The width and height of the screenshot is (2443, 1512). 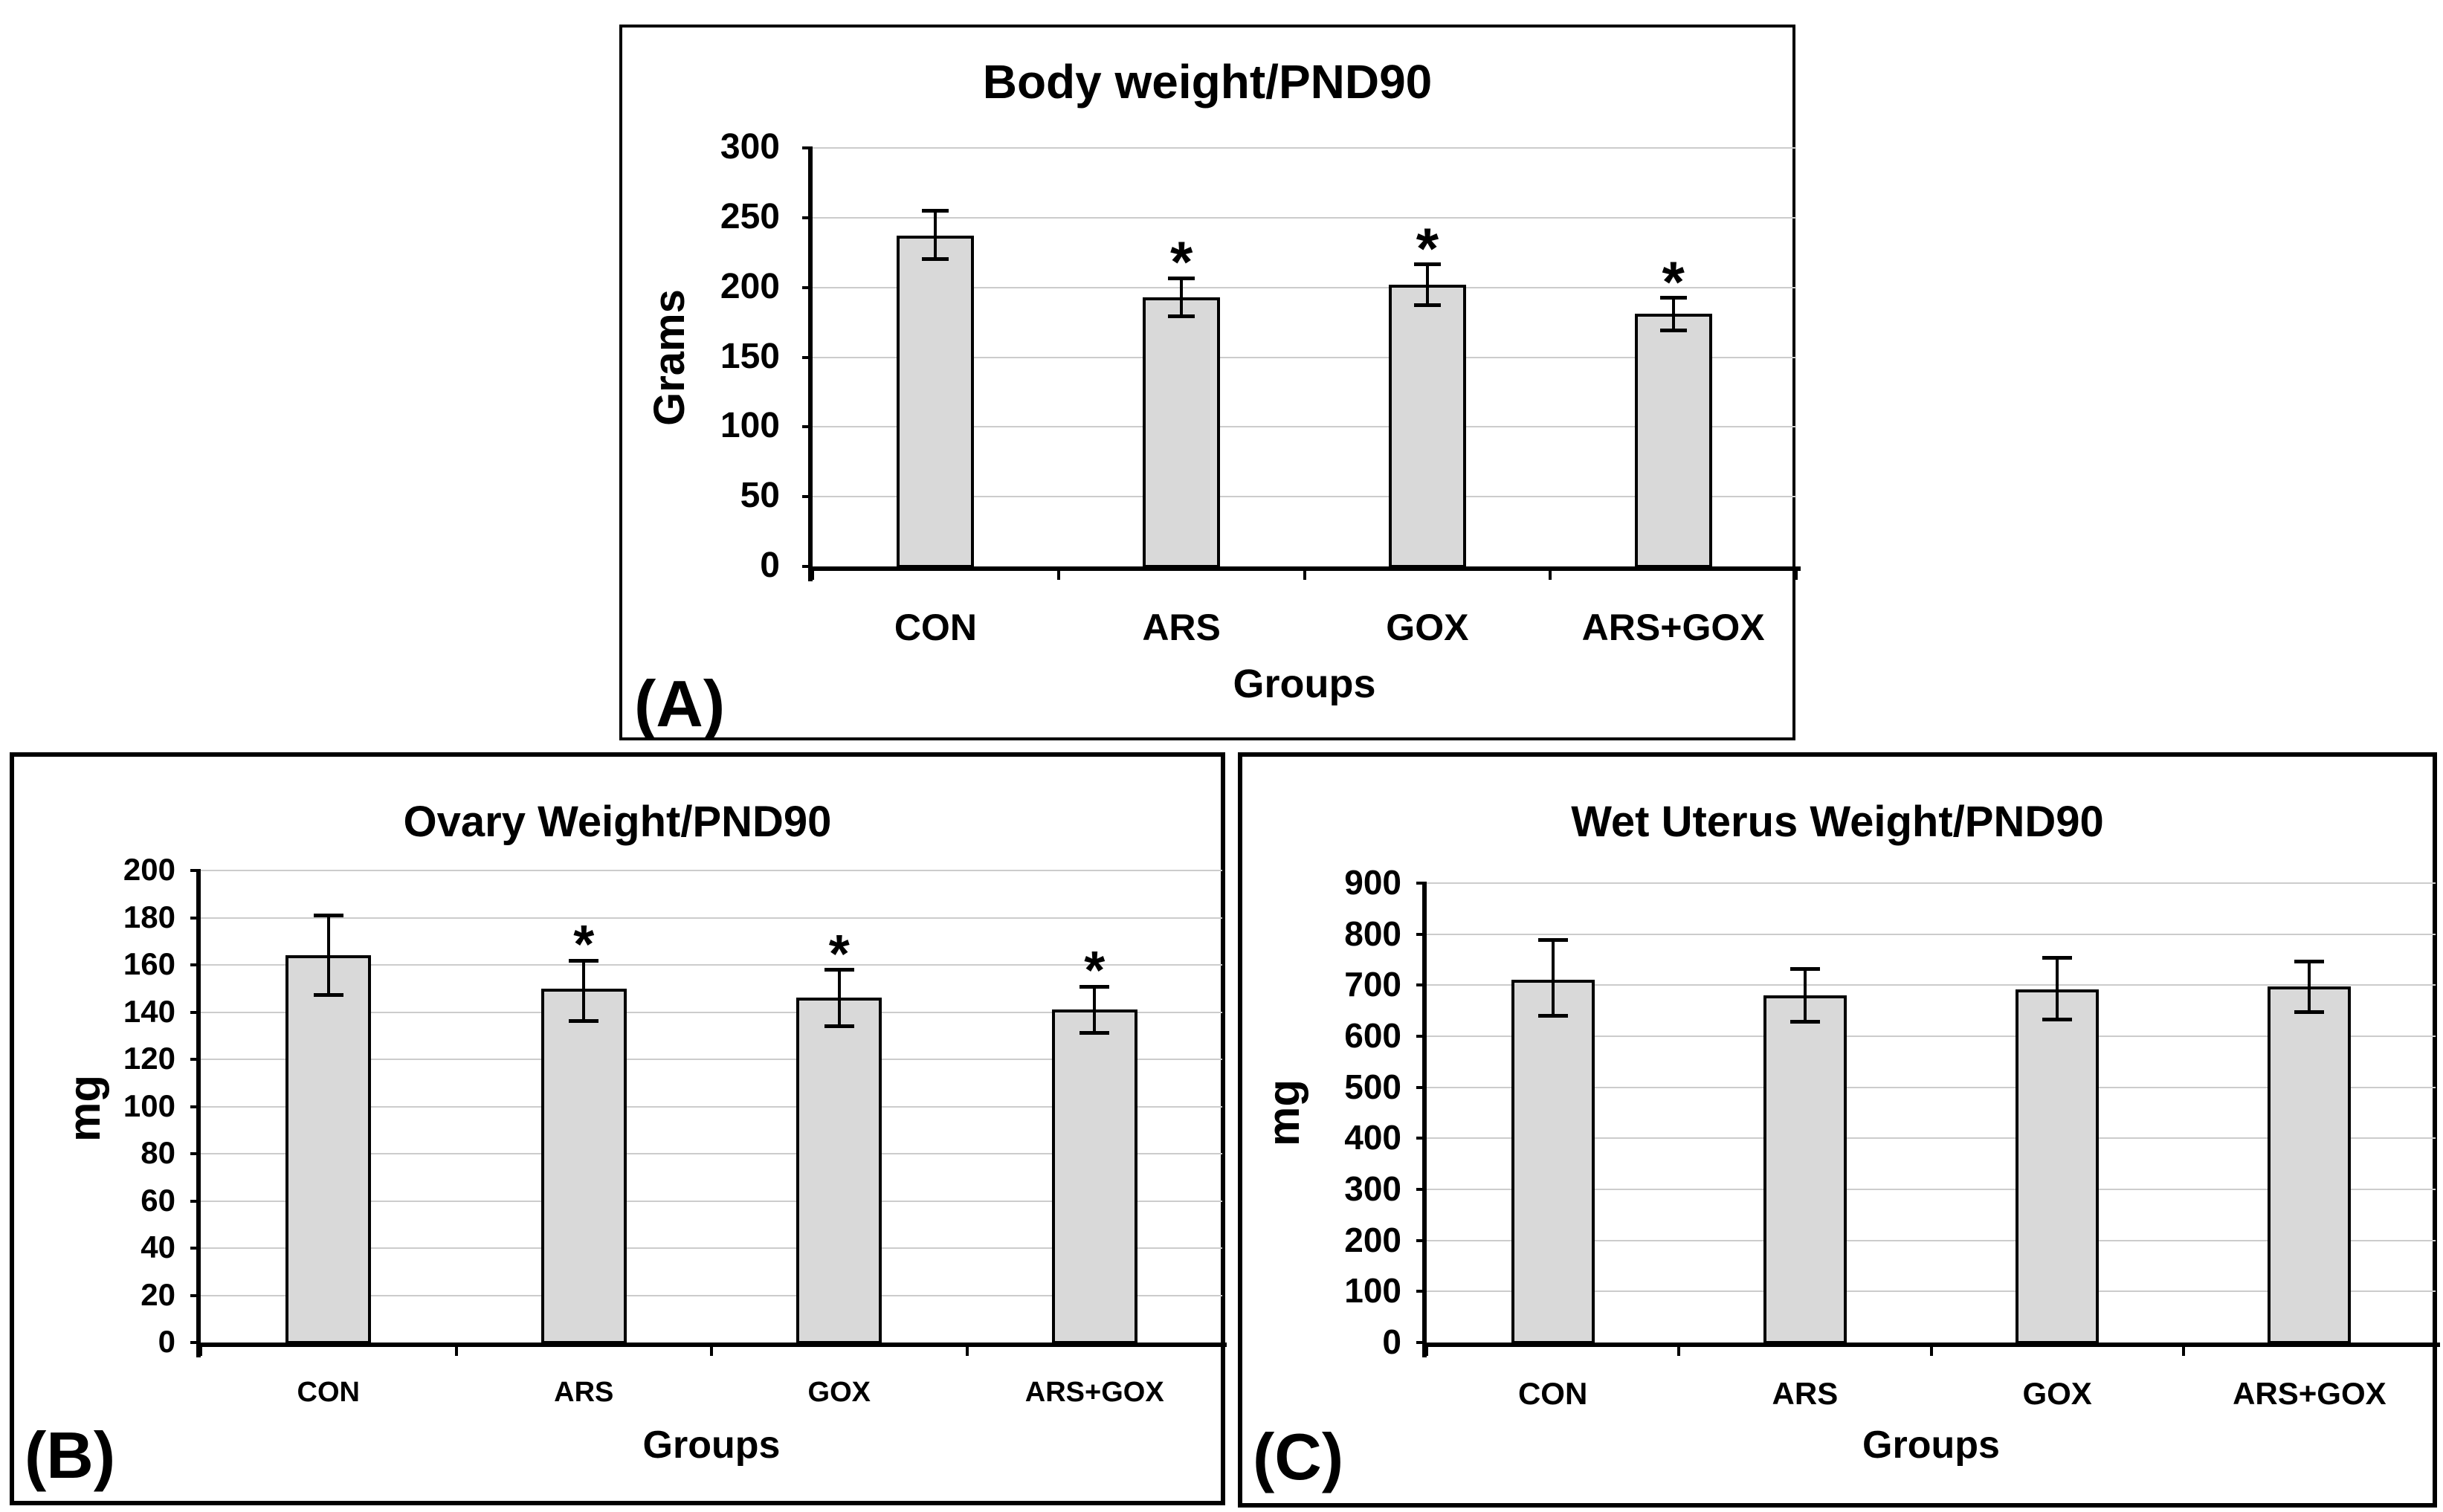 What do you see at coordinates (1838, 822) in the screenshot?
I see `chart-title: Wet Uterus Weight/PND90` at bounding box center [1838, 822].